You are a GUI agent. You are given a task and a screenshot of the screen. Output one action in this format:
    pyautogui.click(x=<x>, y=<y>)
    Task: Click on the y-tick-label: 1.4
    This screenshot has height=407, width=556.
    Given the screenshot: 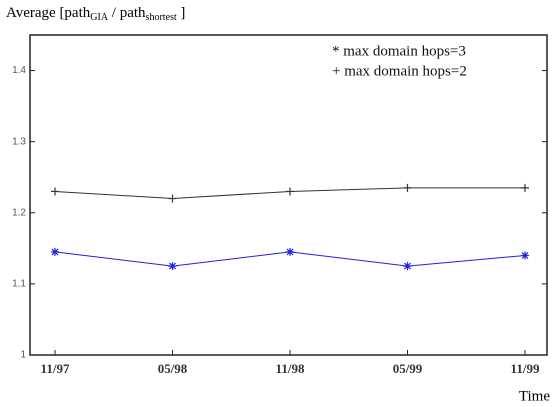 What is the action you would take?
    pyautogui.click(x=19, y=70)
    